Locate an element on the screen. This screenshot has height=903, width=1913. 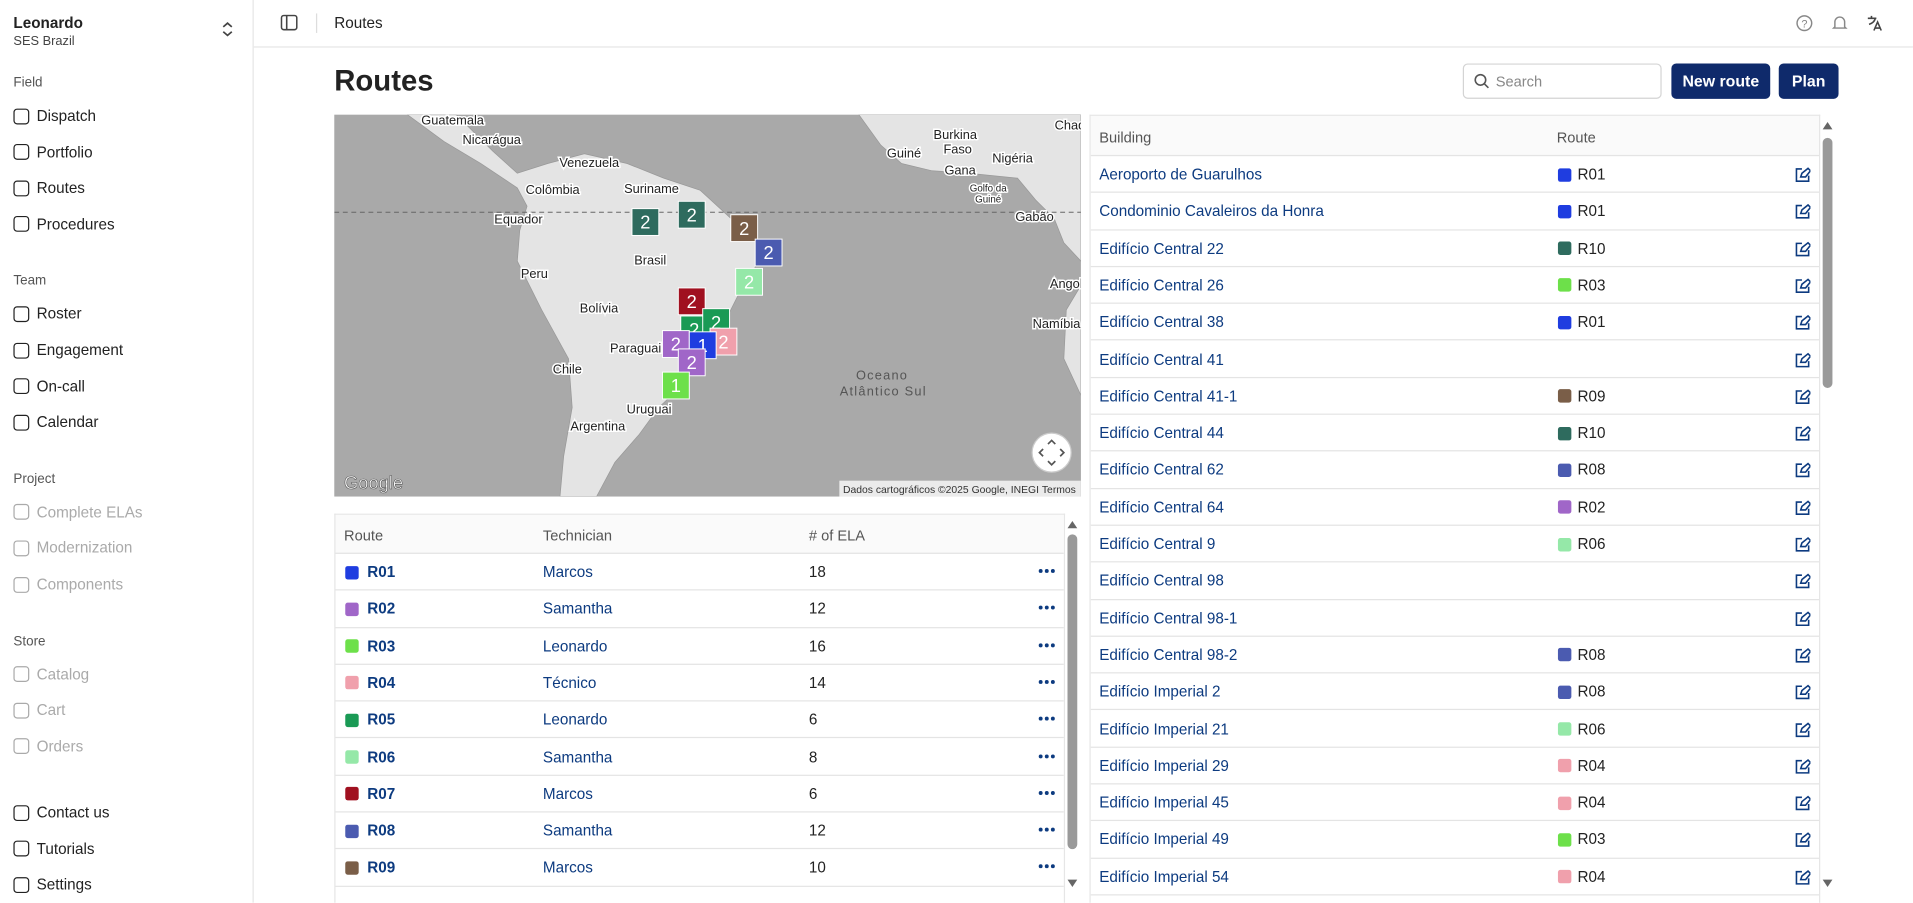
building-name: Edifício Imperial 21 is located at coordinates (1164, 728).